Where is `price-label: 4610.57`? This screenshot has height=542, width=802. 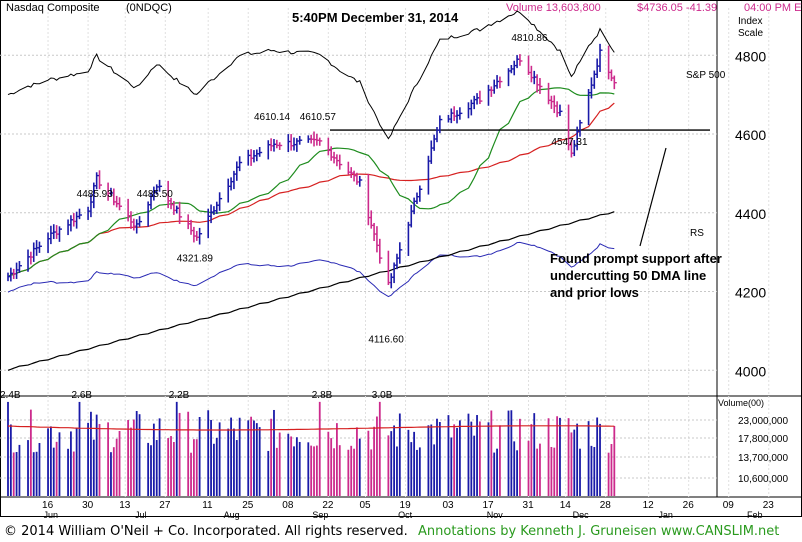
price-label: 4610.57 is located at coordinates (318, 117).